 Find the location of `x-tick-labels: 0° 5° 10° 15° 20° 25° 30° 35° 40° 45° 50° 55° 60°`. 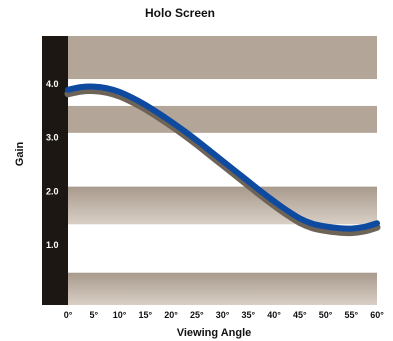

x-tick-labels: 0° 5° 10° 15° 20° 25° 30° 35° 40° 45° 50° 55° 60° is located at coordinates (224, 315).